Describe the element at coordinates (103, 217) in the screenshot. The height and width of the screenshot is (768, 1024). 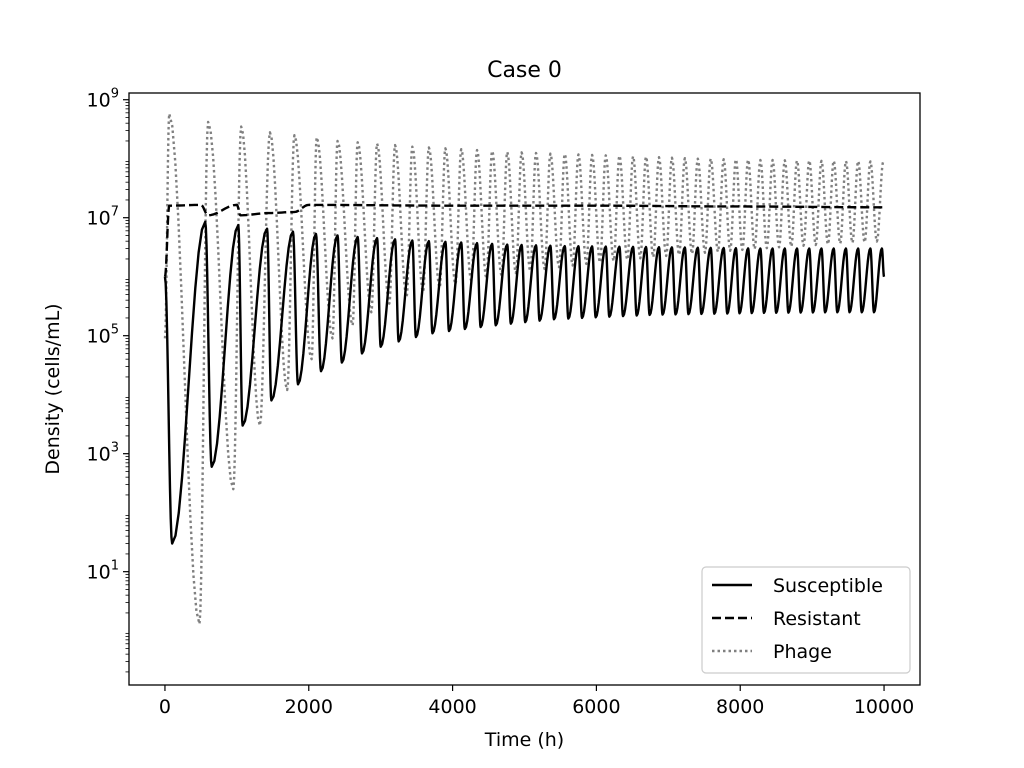
I see `y-tick-label: 10⁷` at that location.